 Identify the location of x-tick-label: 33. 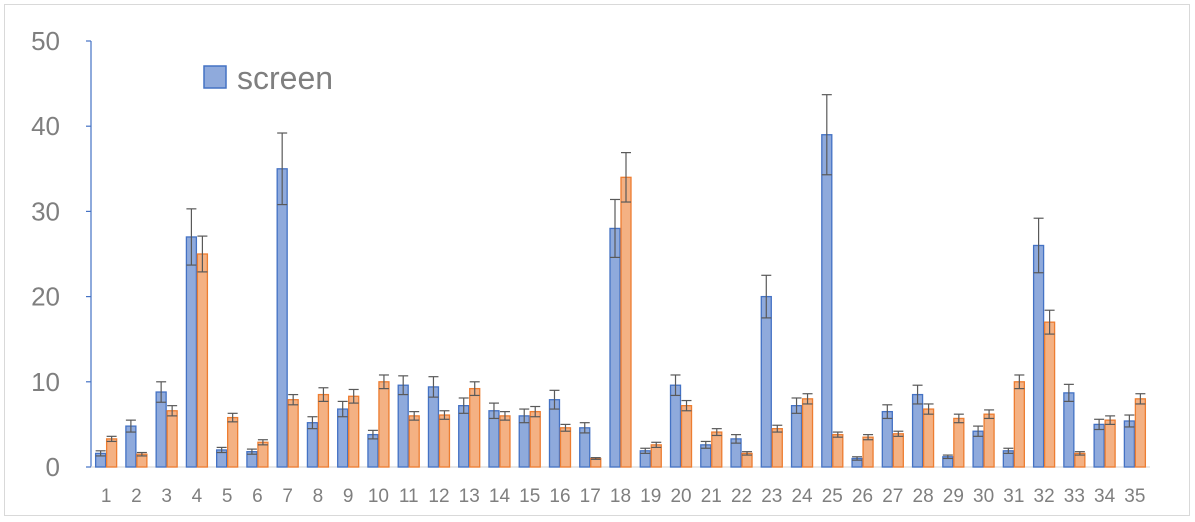
(1074, 496).